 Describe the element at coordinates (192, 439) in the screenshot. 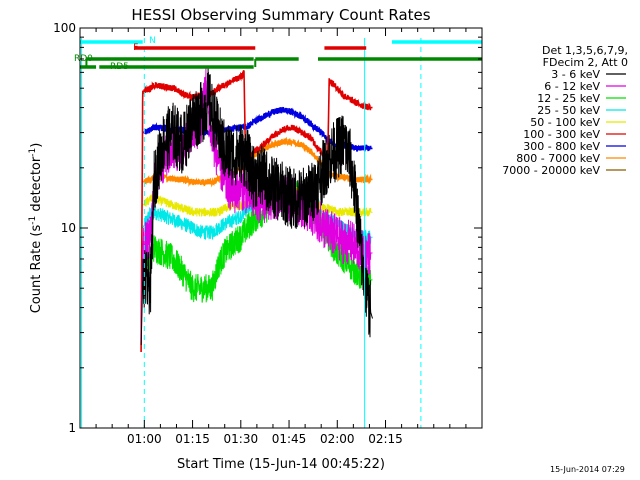

I see `x-tick-label: 01:15` at that location.